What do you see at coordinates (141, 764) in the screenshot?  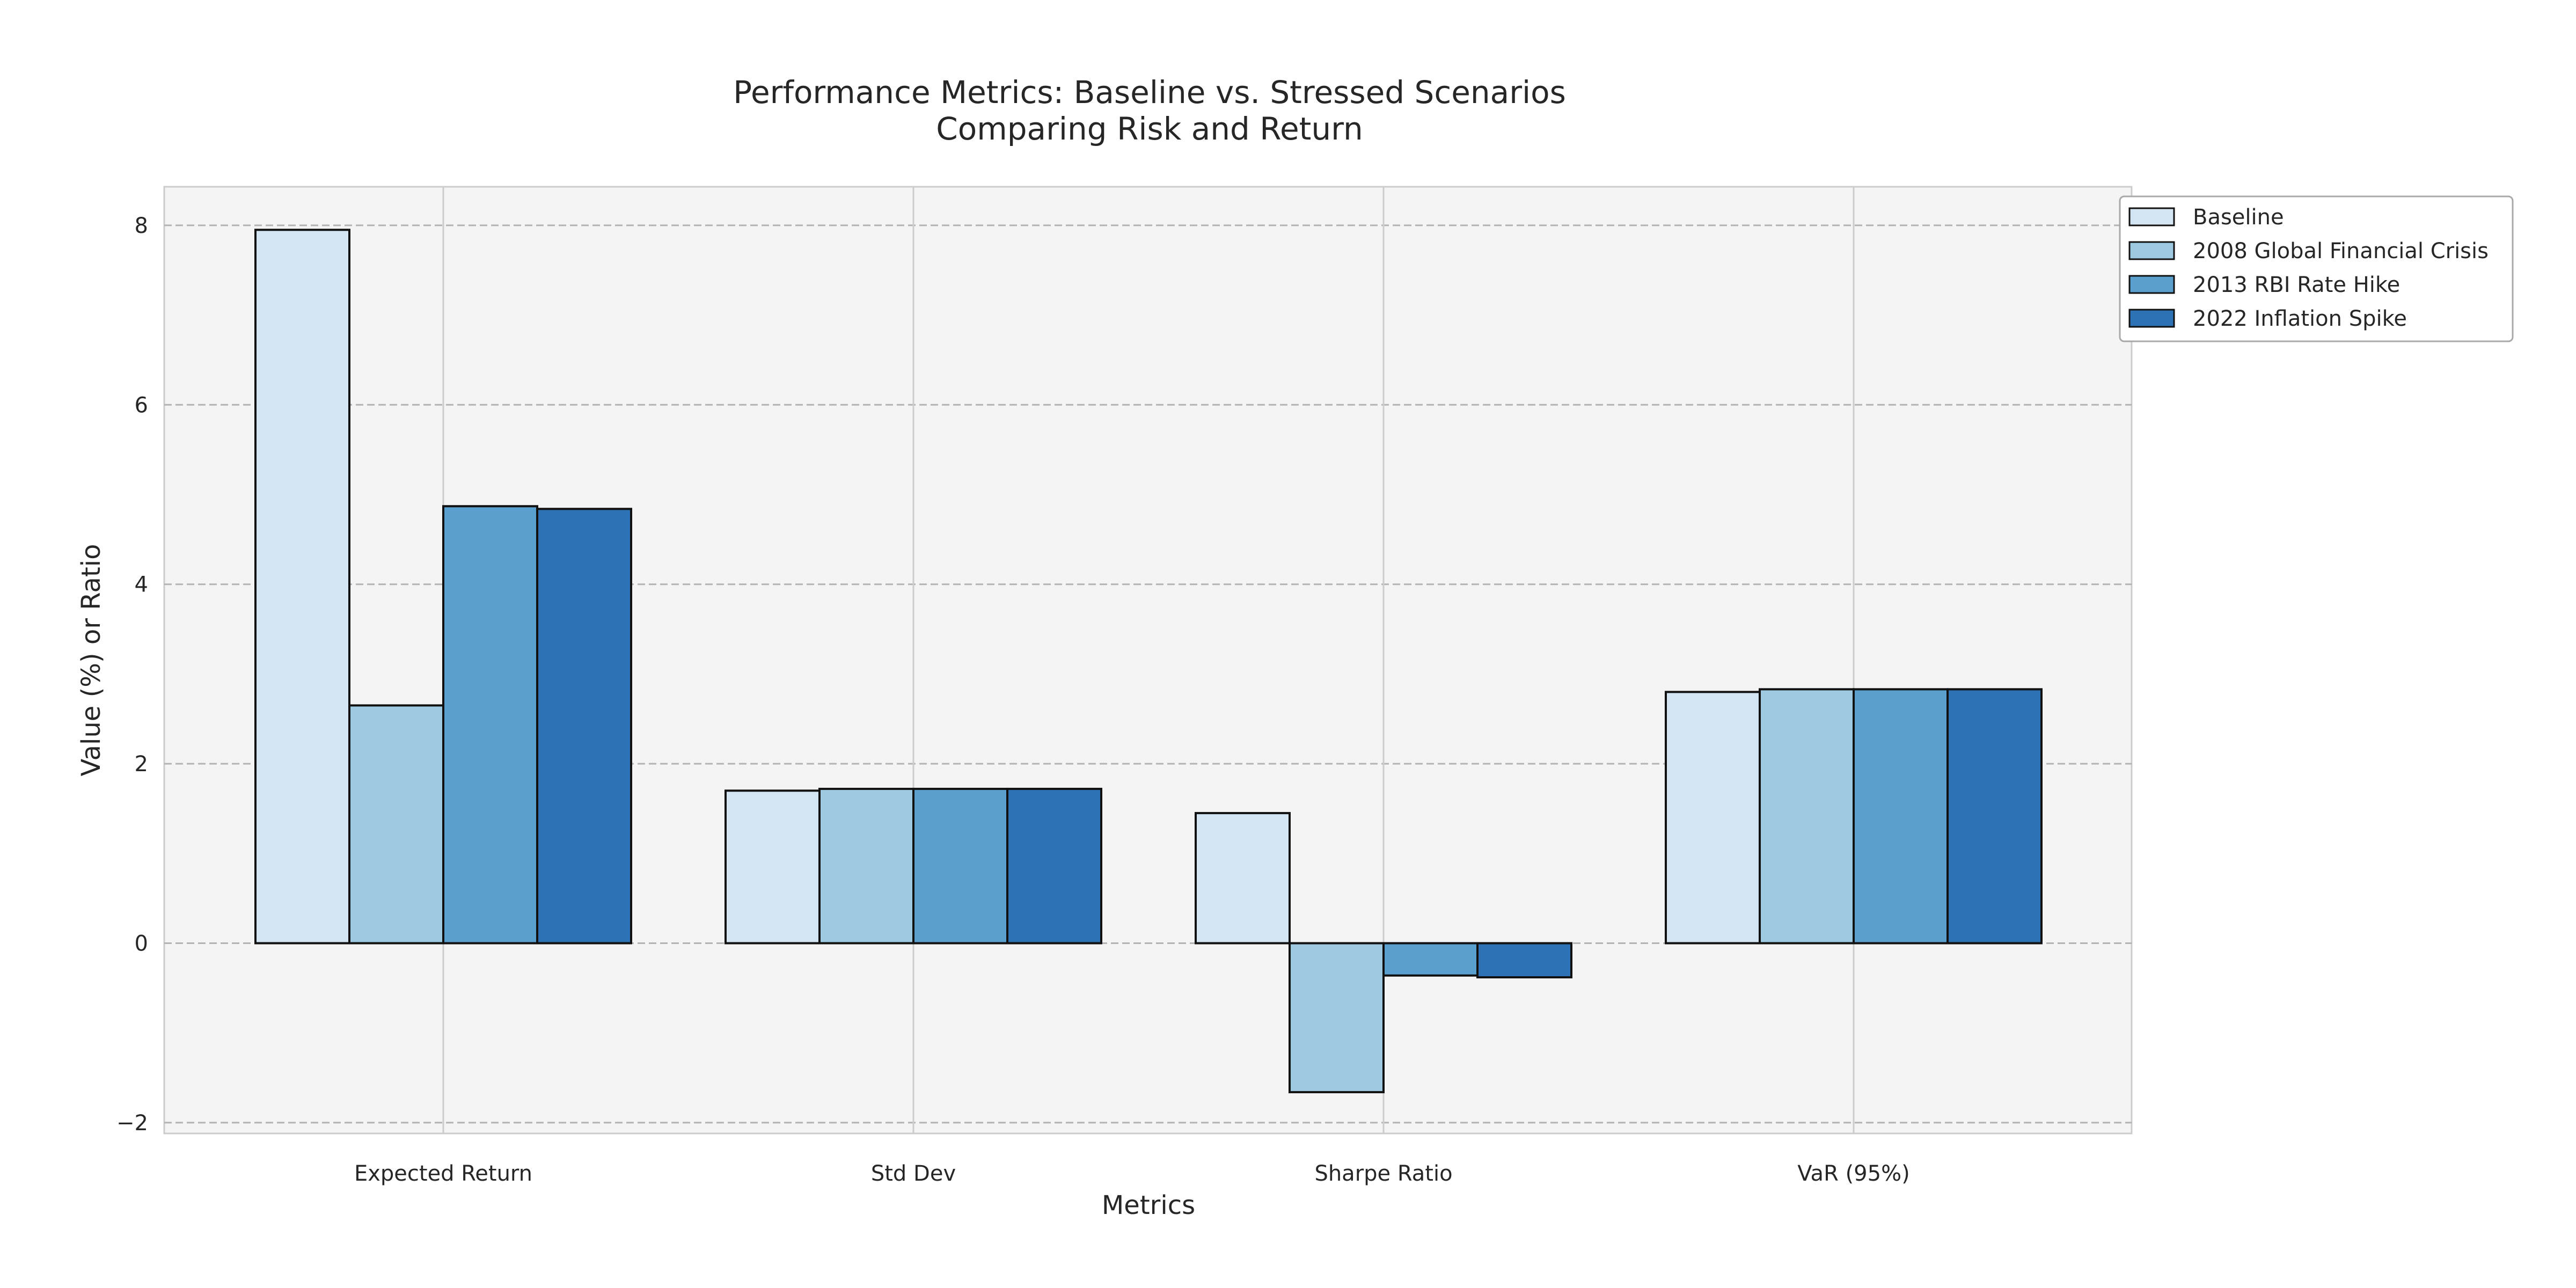 I see `y-tick-label: 2` at bounding box center [141, 764].